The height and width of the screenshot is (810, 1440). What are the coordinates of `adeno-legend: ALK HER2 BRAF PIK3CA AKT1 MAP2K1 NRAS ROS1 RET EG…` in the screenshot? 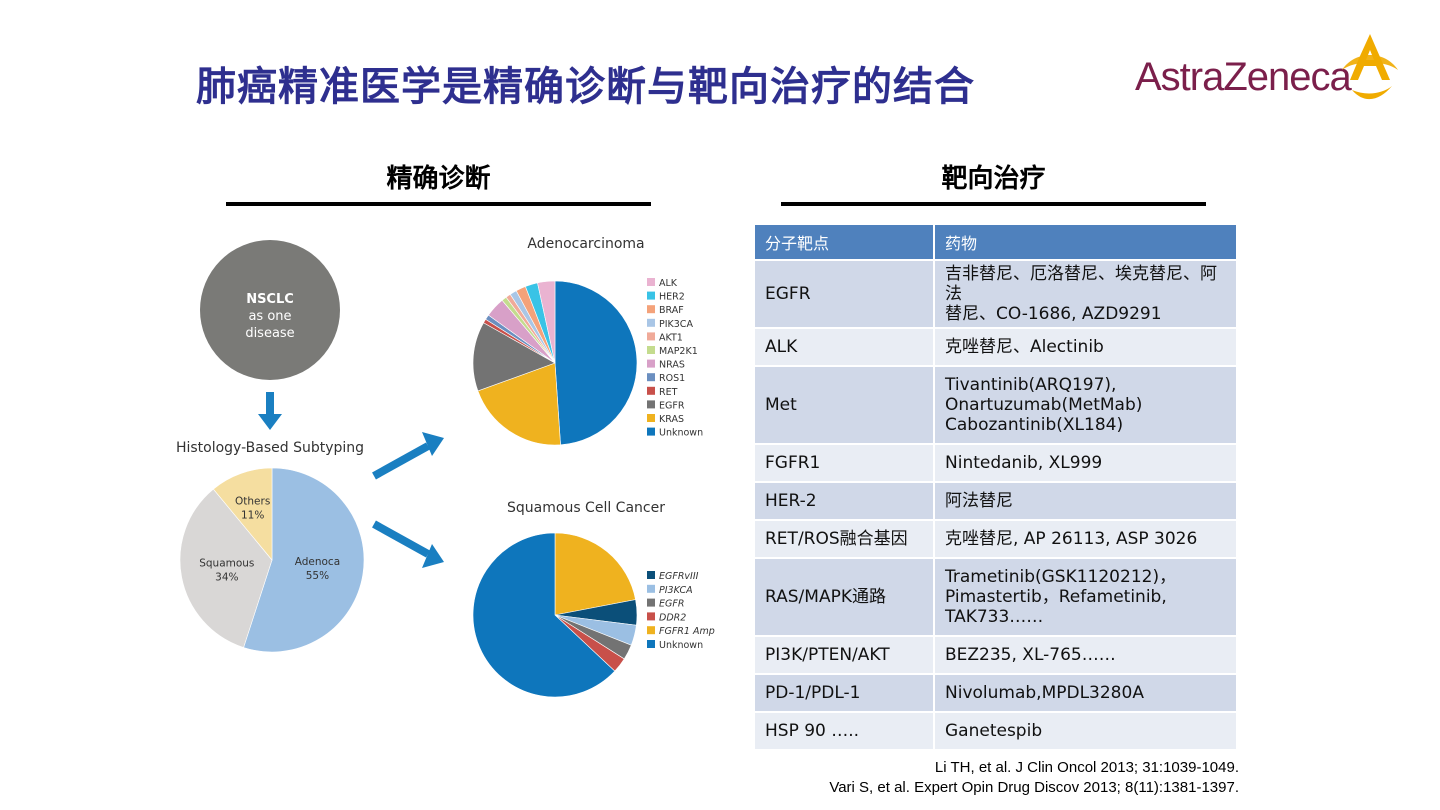 It's located at (675, 358).